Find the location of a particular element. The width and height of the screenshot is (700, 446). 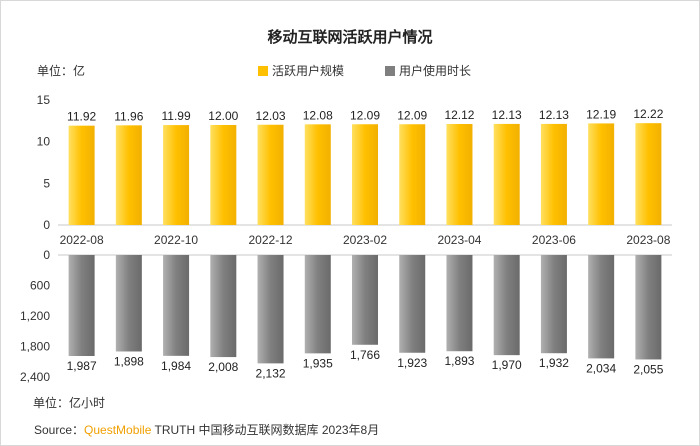

x-tick-label: 2023-04 is located at coordinates (459, 240).